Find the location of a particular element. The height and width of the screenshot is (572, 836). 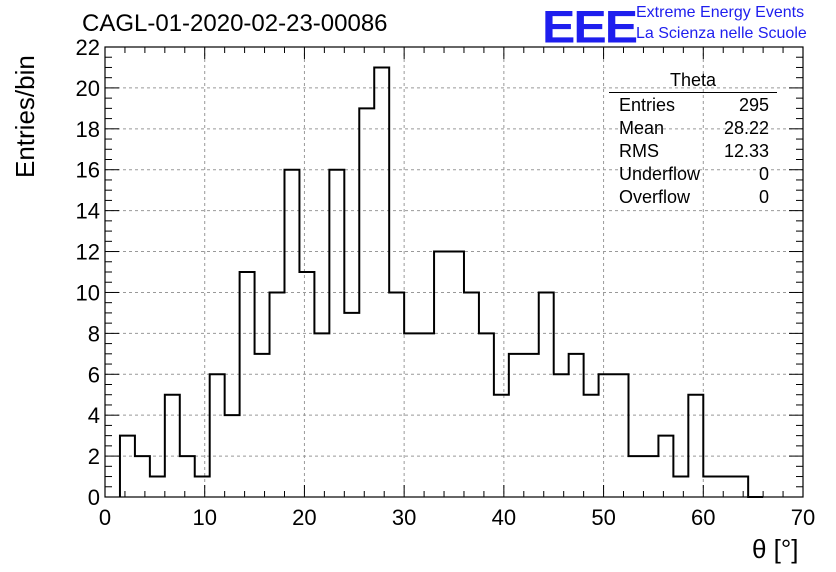

stats-value: 12.33 is located at coordinates (746, 151).